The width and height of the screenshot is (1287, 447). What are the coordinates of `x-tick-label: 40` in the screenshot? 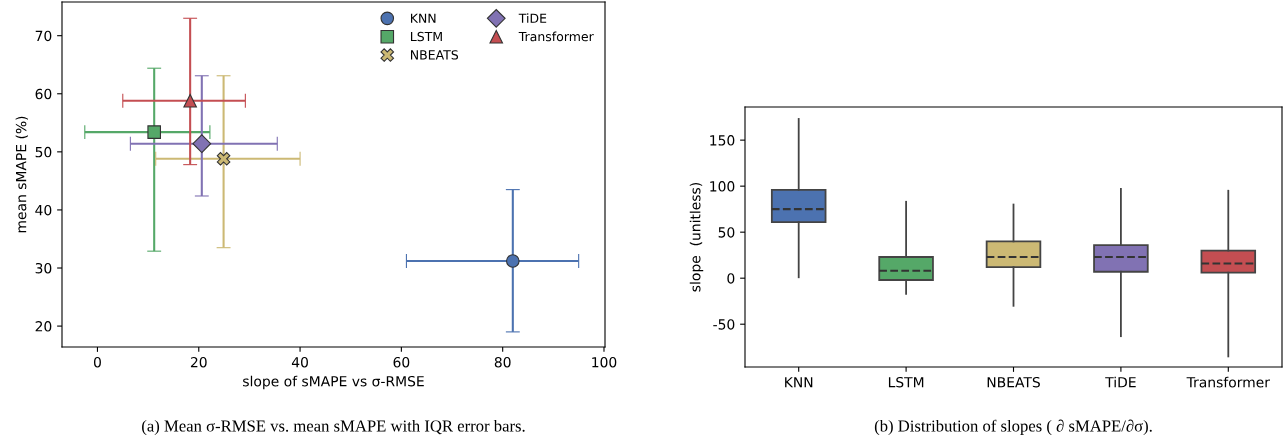 It's located at (299, 362).